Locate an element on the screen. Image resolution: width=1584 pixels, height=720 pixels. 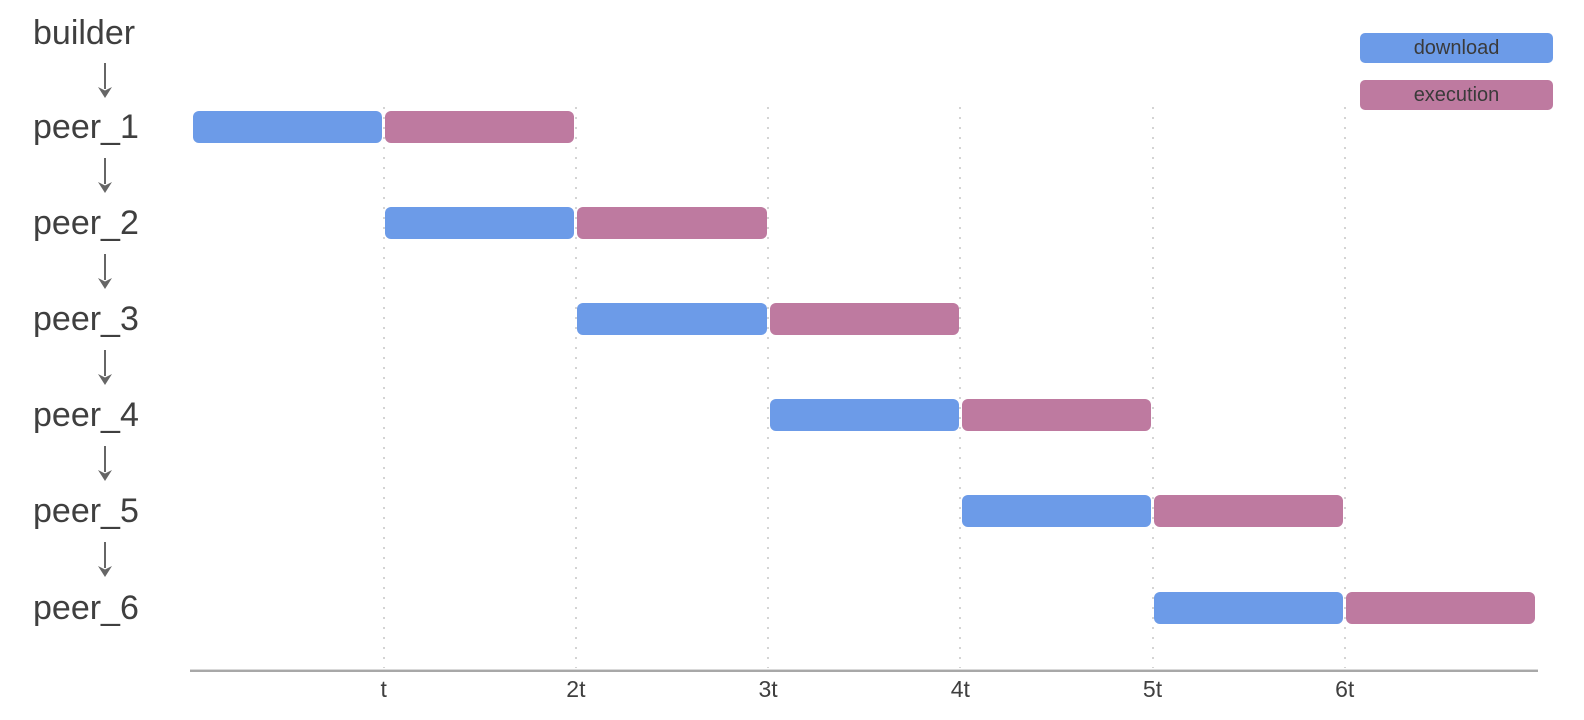
x-tick-2t: 2t is located at coordinates (576, 689).